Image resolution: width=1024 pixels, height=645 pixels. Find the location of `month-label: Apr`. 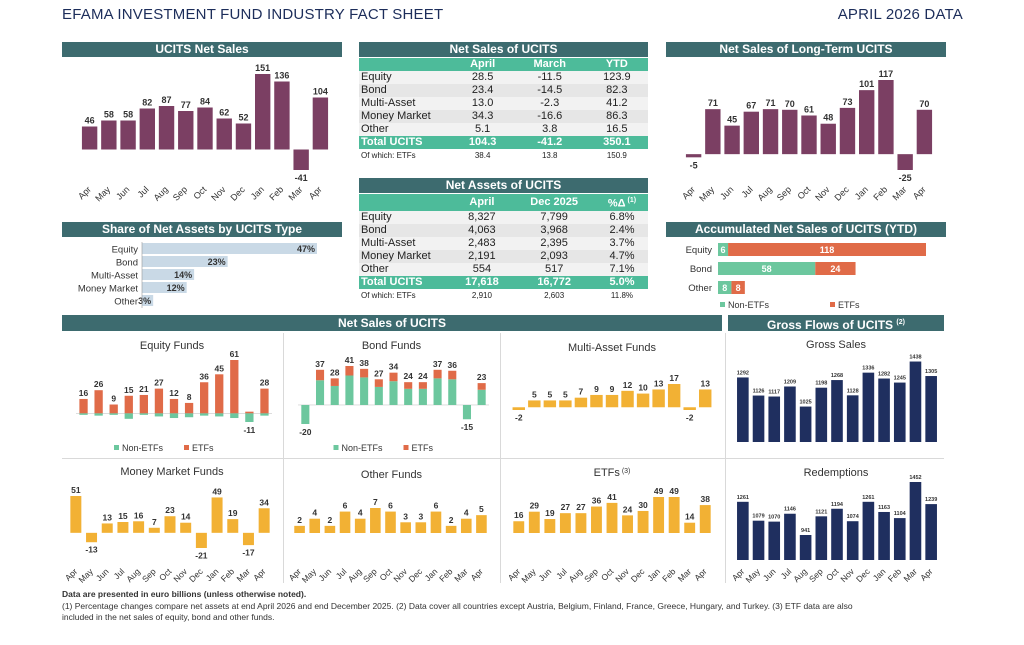

month-label: Apr is located at coordinates (926, 574).